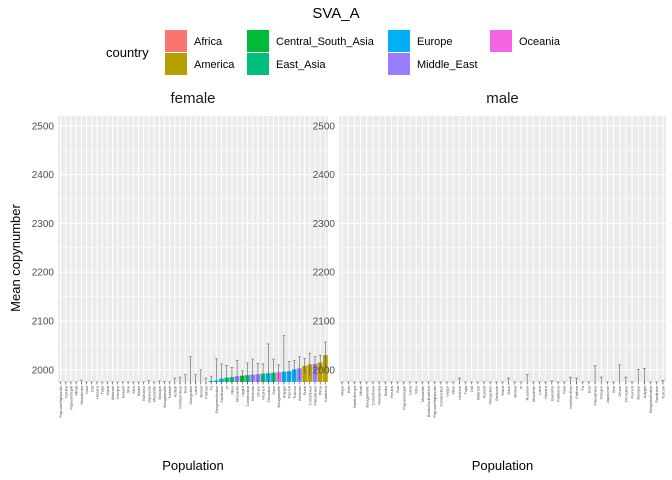  I want to click on y-tick-label: 2300, so click(43, 224).